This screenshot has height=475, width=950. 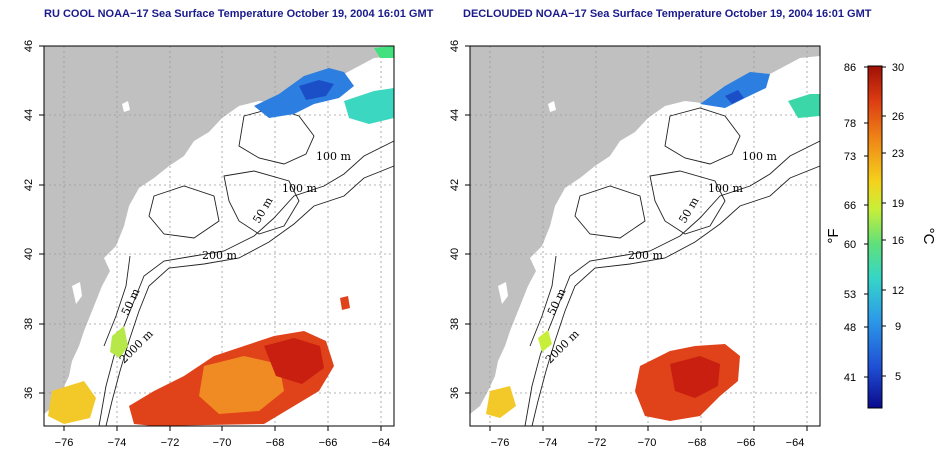 I want to click on colorbar-f-tick: 86, so click(x=850, y=68).